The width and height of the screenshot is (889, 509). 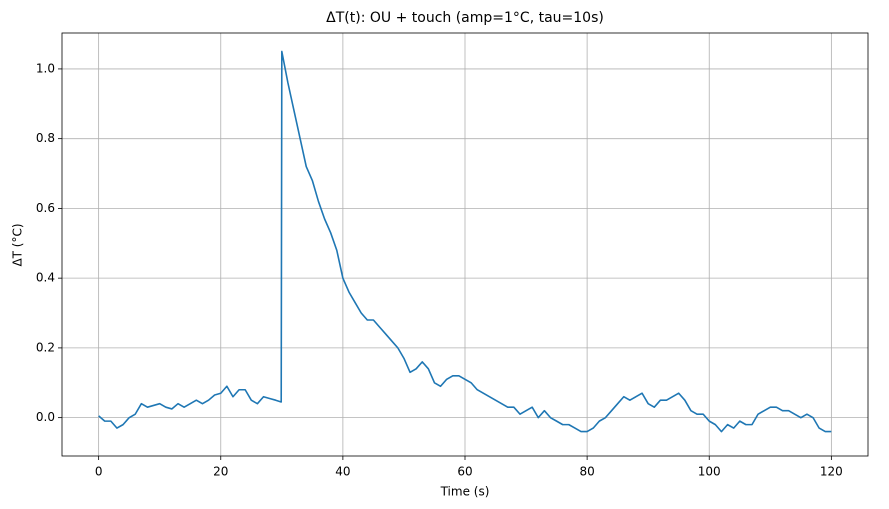 What do you see at coordinates (220, 472) in the screenshot?
I see `x-tick-label: 20` at bounding box center [220, 472].